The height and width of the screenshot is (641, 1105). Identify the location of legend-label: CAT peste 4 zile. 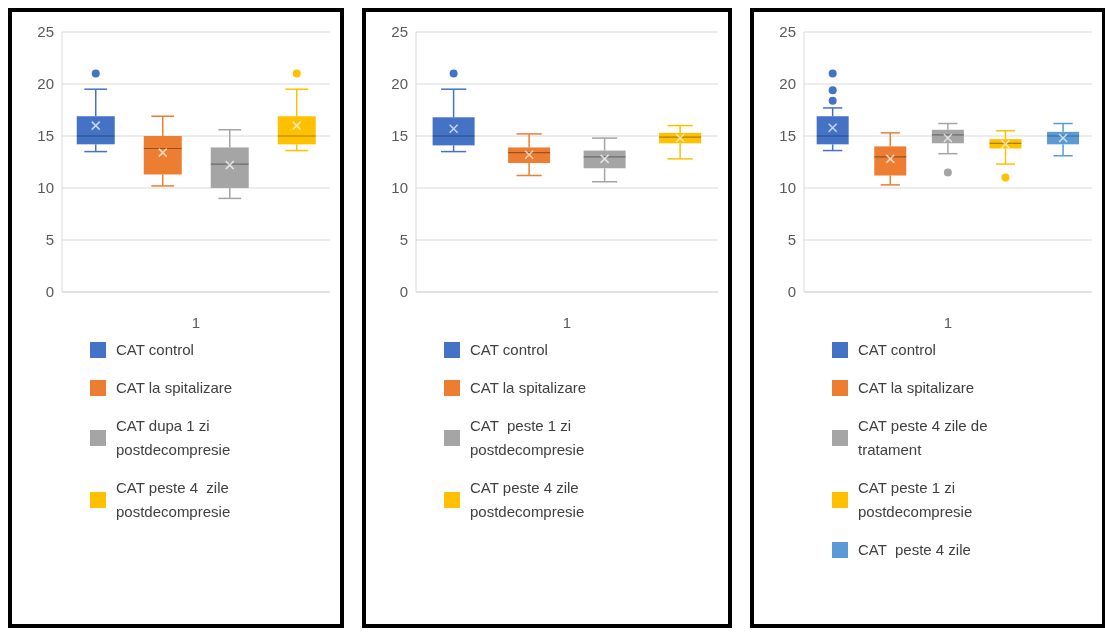
(914, 550).